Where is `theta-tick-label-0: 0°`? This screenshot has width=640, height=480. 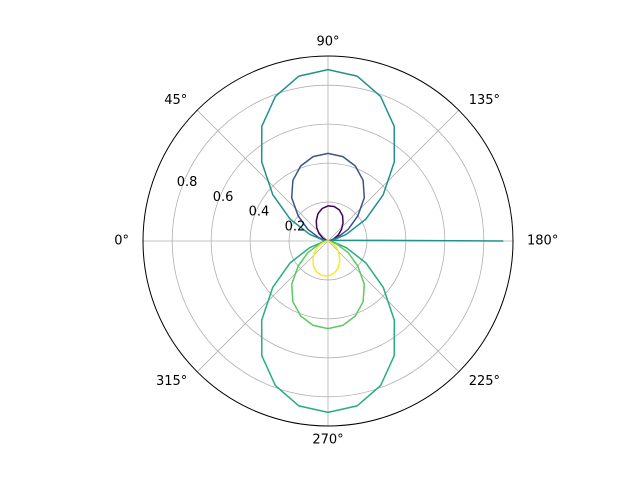
theta-tick-label-0: 0° is located at coordinates (121, 241).